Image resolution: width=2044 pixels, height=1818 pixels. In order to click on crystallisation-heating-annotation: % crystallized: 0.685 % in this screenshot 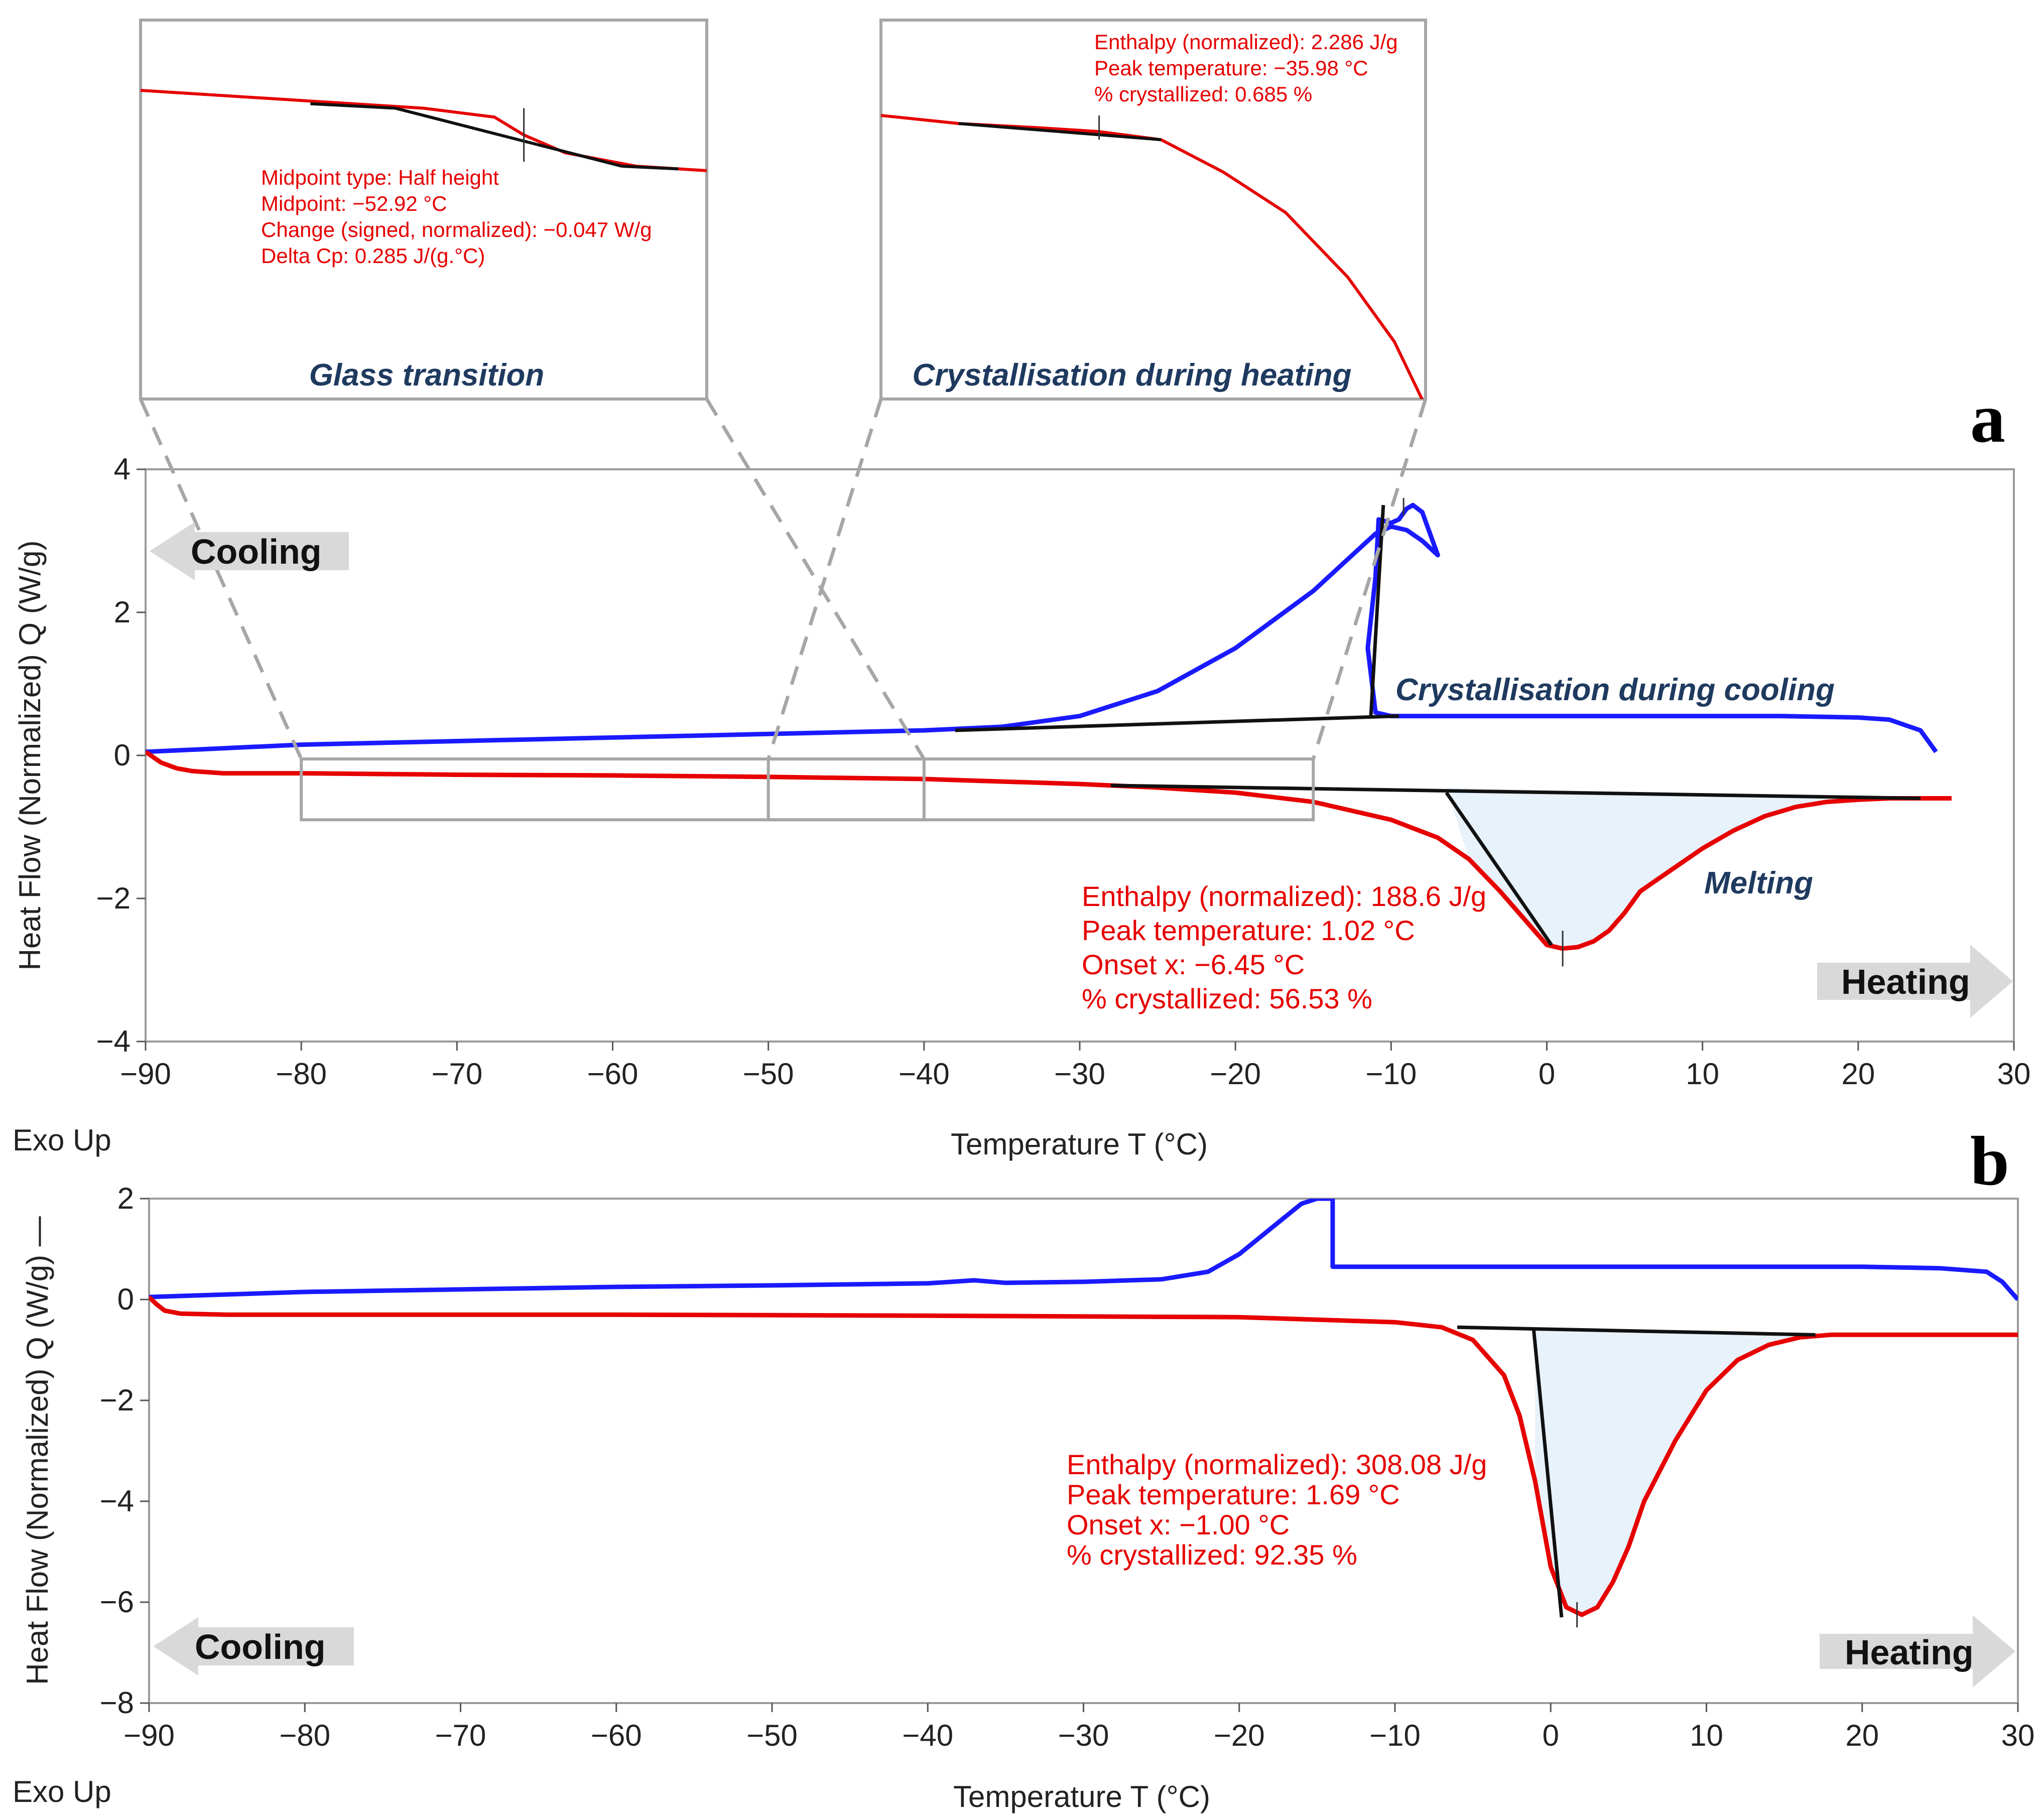, I will do `click(1203, 94)`.